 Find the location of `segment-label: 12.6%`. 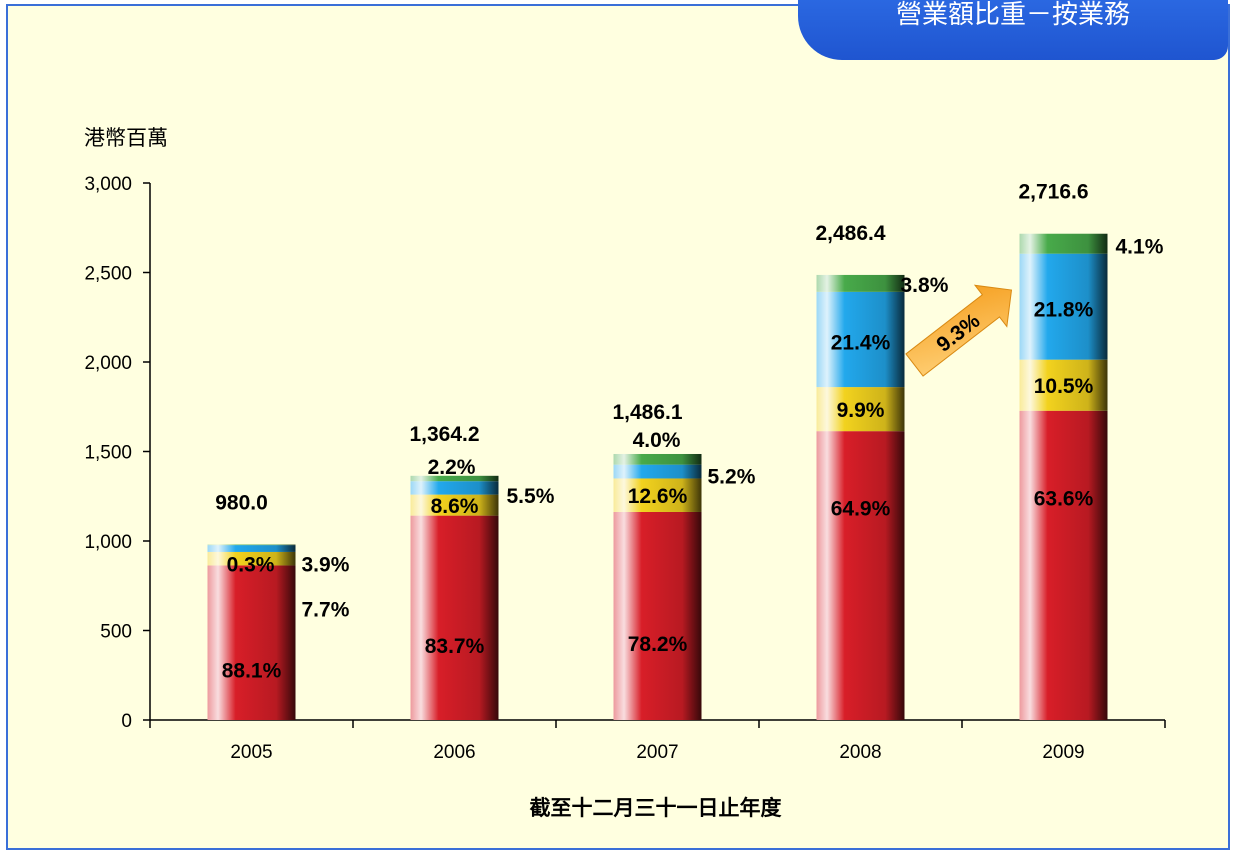

segment-label: 12.6% is located at coordinates (658, 496).